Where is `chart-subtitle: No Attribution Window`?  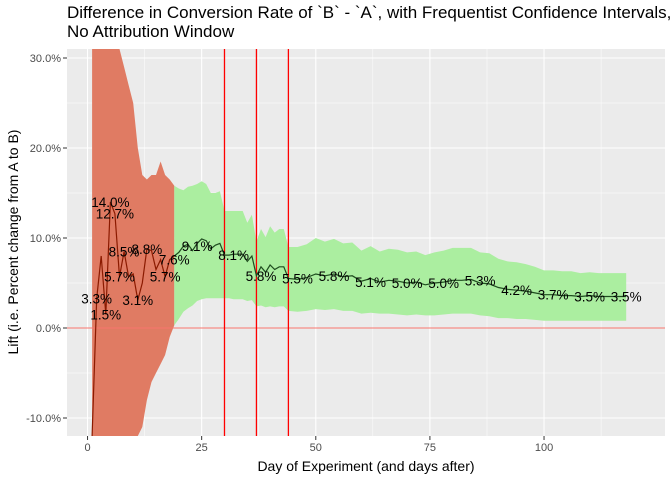
chart-subtitle: No Attribution Window is located at coordinates (151, 31).